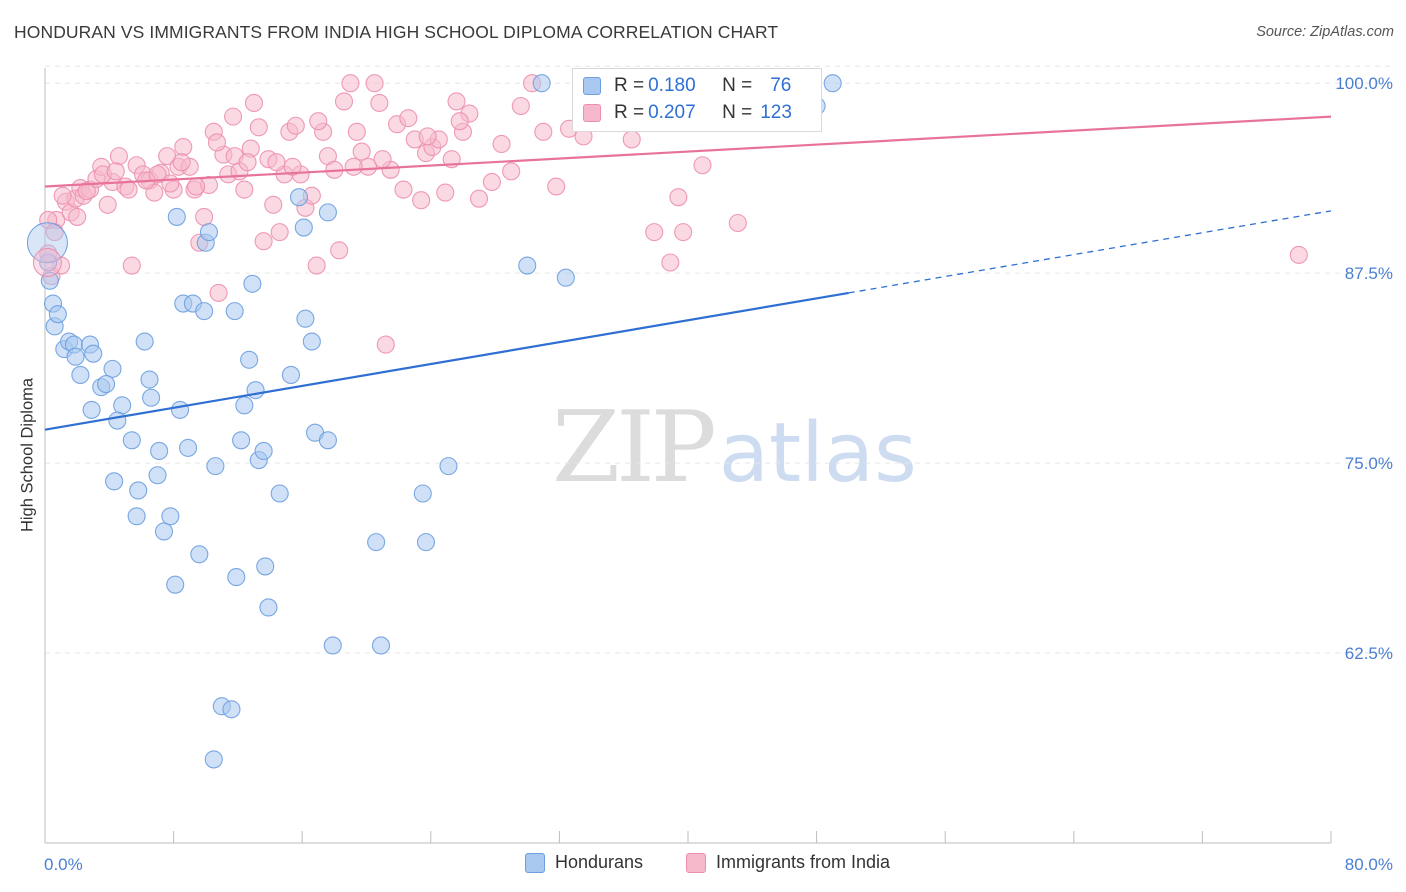 The image size is (1406, 892). What do you see at coordinates (535, 862) in the screenshot?
I see `hondurans-legend-swatch` at bounding box center [535, 862].